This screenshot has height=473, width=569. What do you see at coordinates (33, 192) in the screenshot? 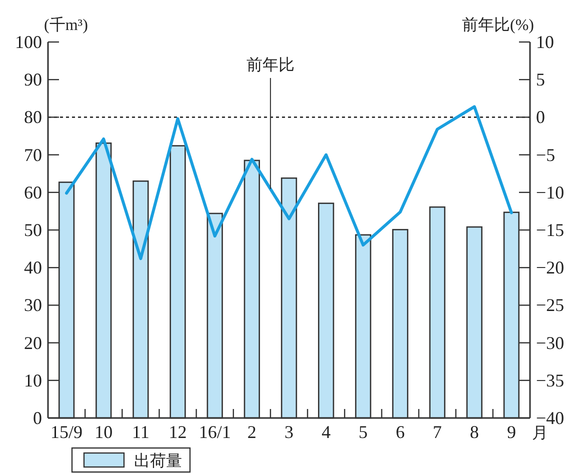
I see `y-tick-label: 60` at bounding box center [33, 192].